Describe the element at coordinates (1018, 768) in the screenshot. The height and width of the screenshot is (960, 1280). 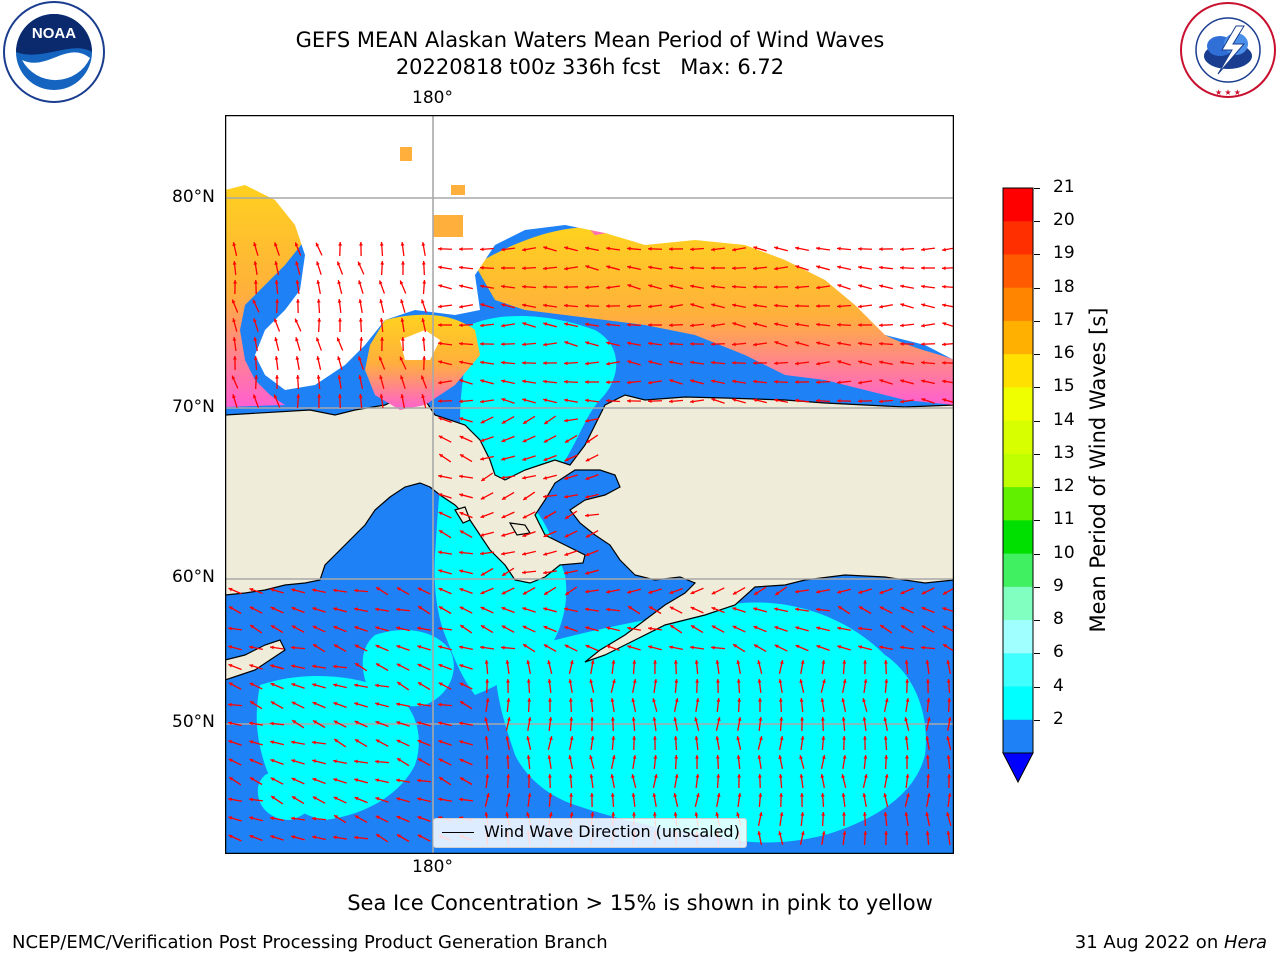
I see `colorbar-under-arrow` at that location.